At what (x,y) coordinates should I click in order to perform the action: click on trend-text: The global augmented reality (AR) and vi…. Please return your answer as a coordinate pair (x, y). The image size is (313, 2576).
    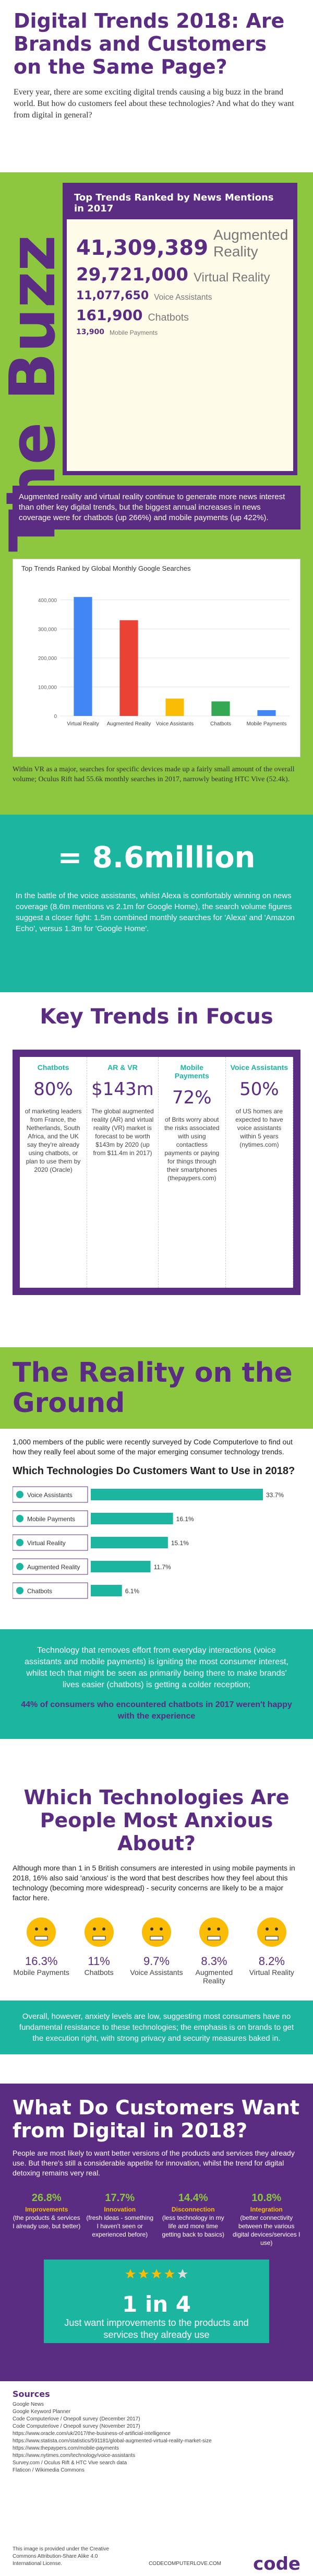
    Looking at the image, I should click on (122, 1132).